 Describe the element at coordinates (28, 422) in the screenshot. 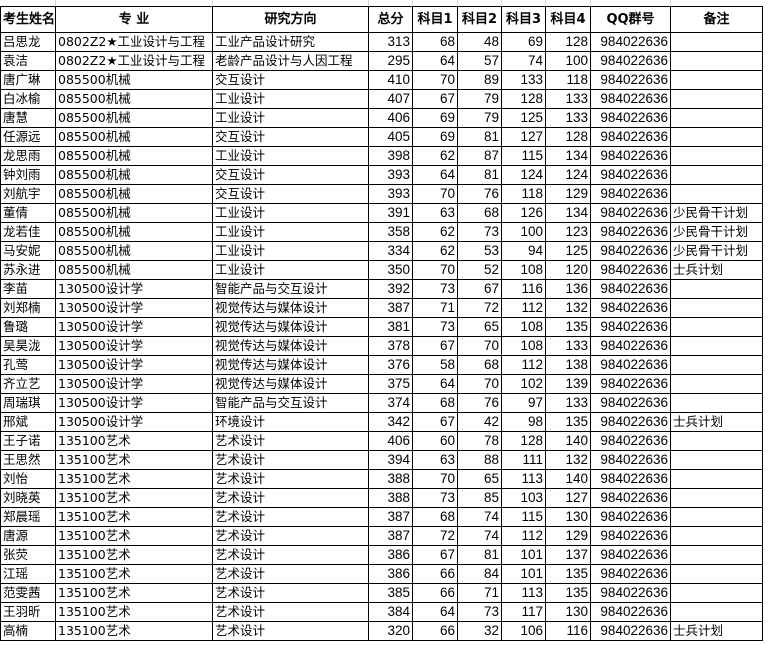

I see `cell-name: 邢斌` at that location.